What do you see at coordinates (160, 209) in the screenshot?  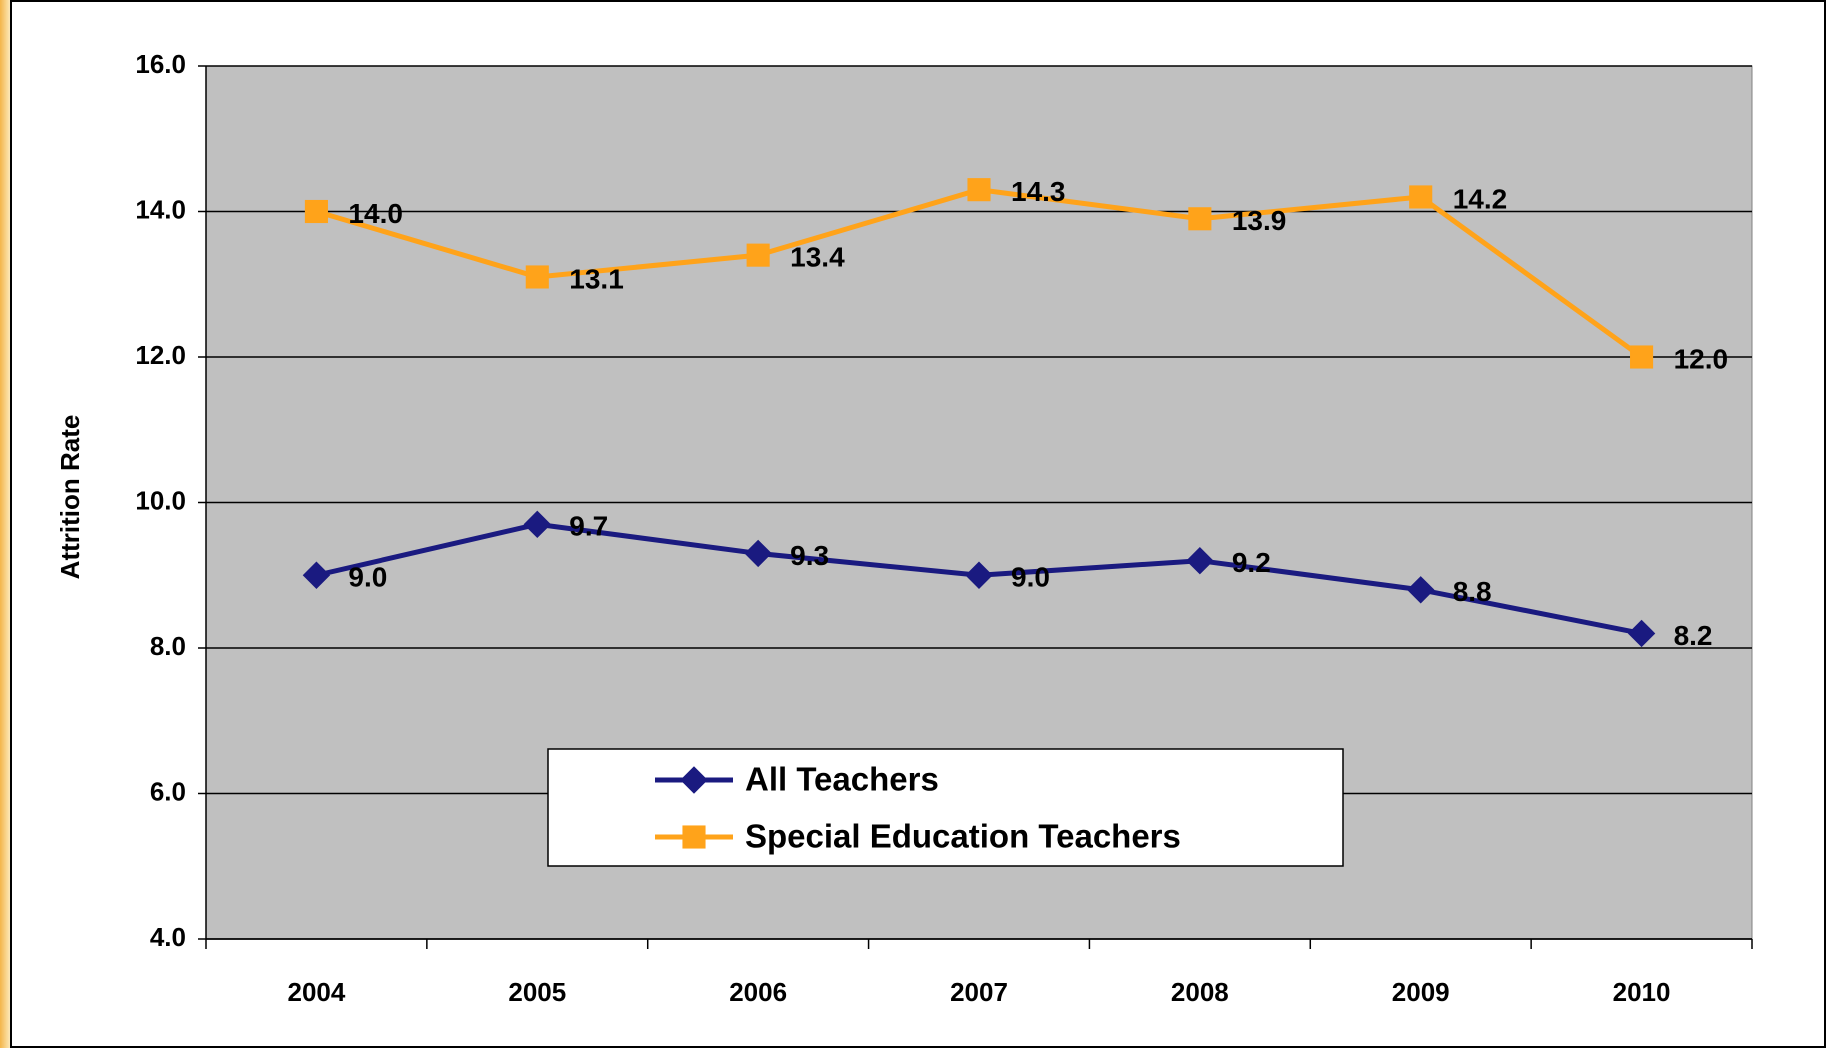 I see `y-tick-label: 14.0` at bounding box center [160, 209].